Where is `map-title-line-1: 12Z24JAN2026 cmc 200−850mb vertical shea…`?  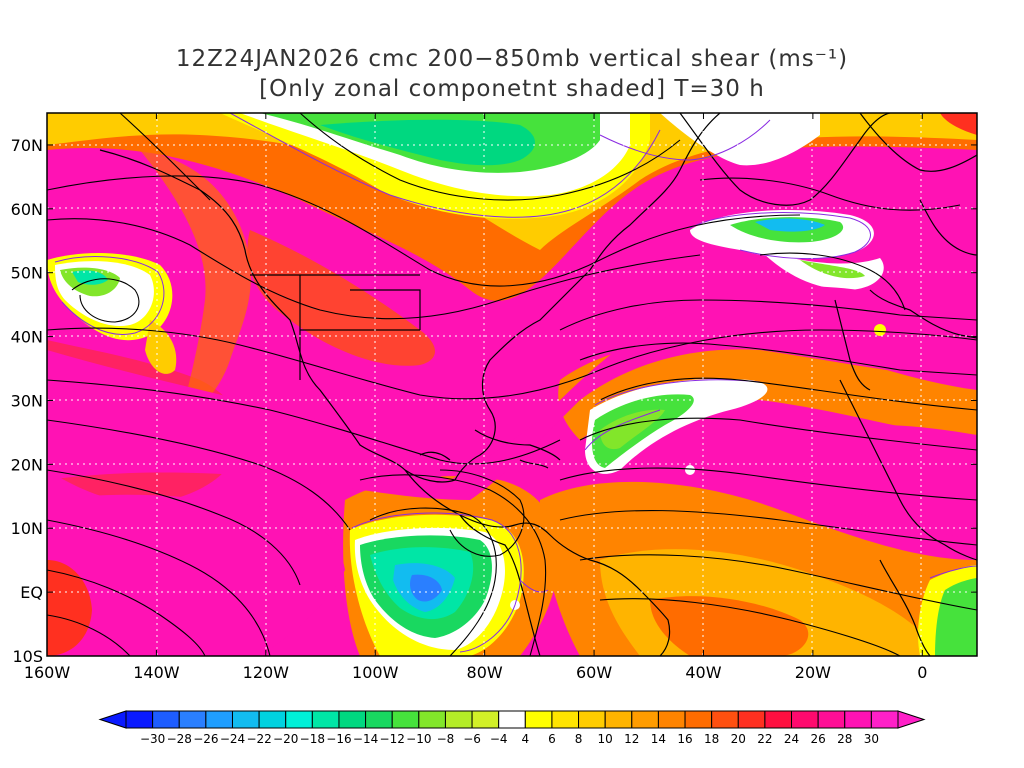 map-title-line-1: 12Z24JAN2026 cmc 200−850mb vertical shea… is located at coordinates (512, 59).